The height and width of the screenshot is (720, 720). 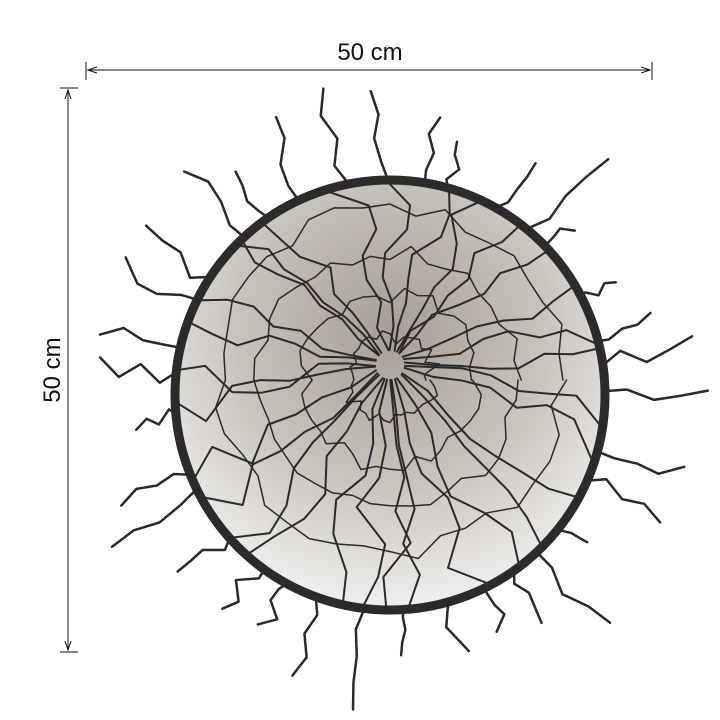 I want to click on width-label: 50 cm, so click(x=369, y=52).